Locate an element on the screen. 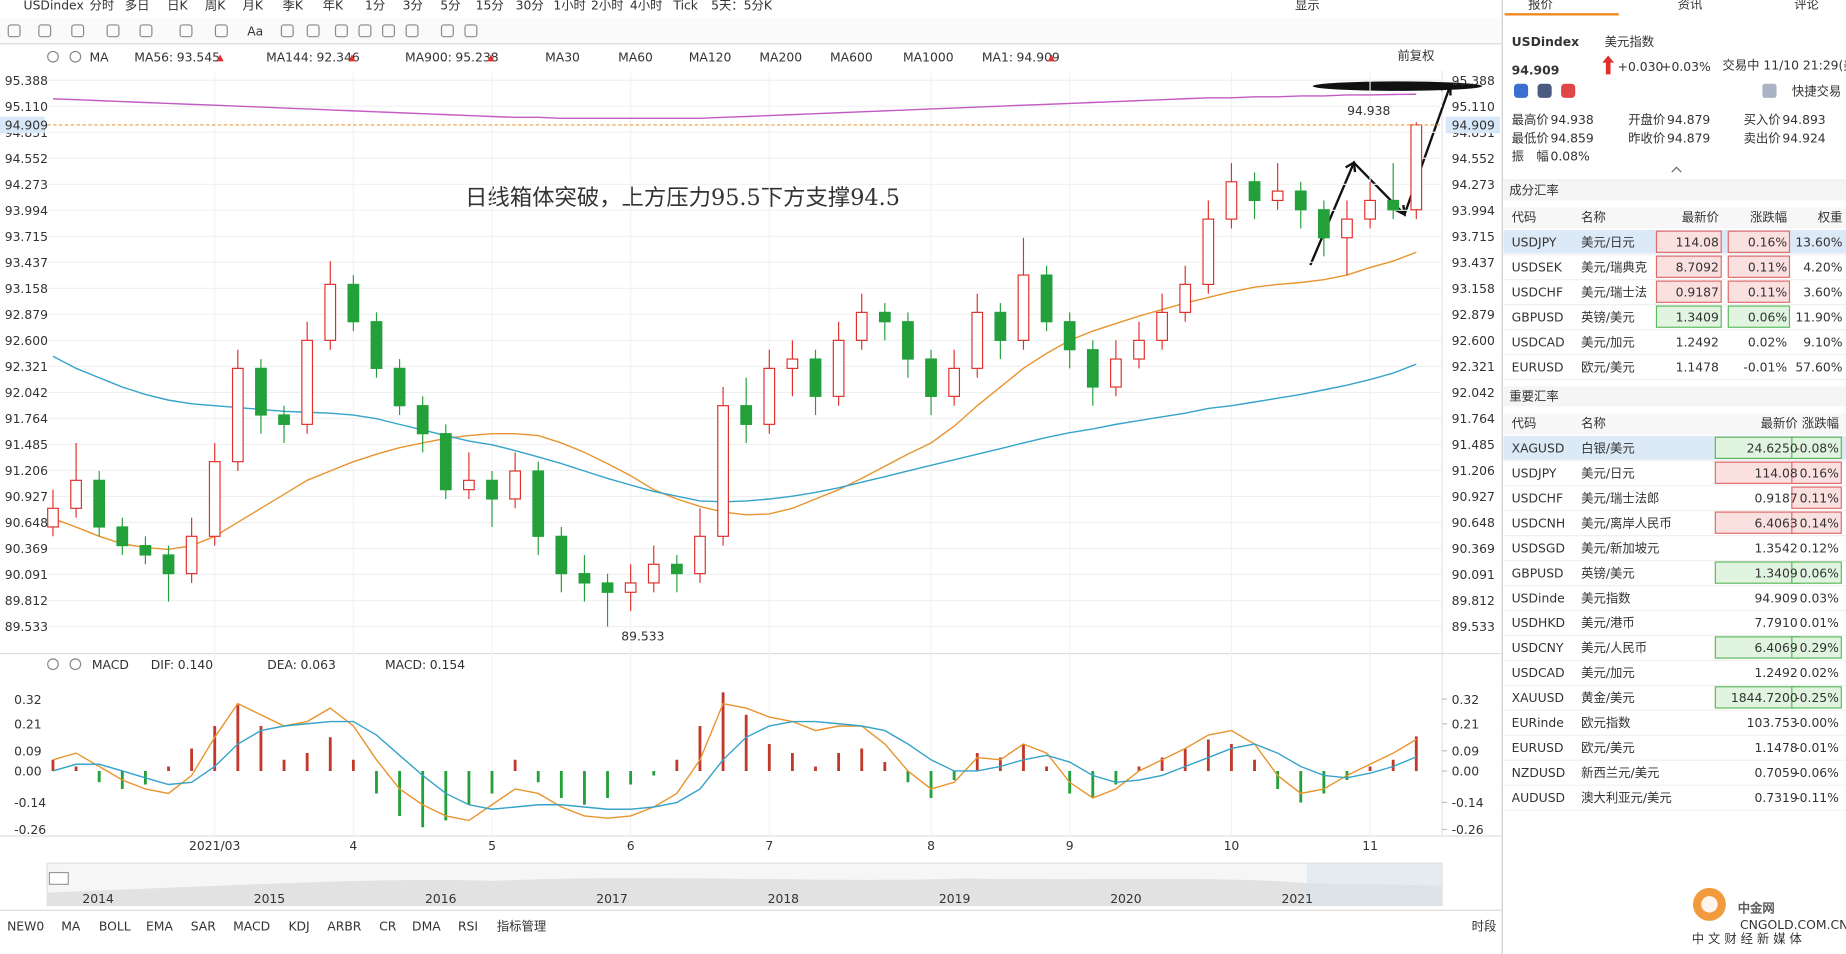  quick-trade: 快捷交易 is located at coordinates (1816, 91).